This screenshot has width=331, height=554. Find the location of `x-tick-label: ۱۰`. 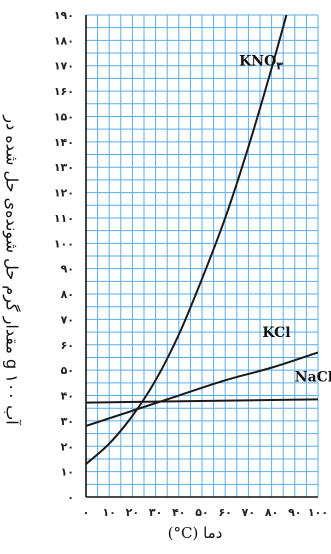

x-tick-label: ۱۰ is located at coordinates (108, 512).